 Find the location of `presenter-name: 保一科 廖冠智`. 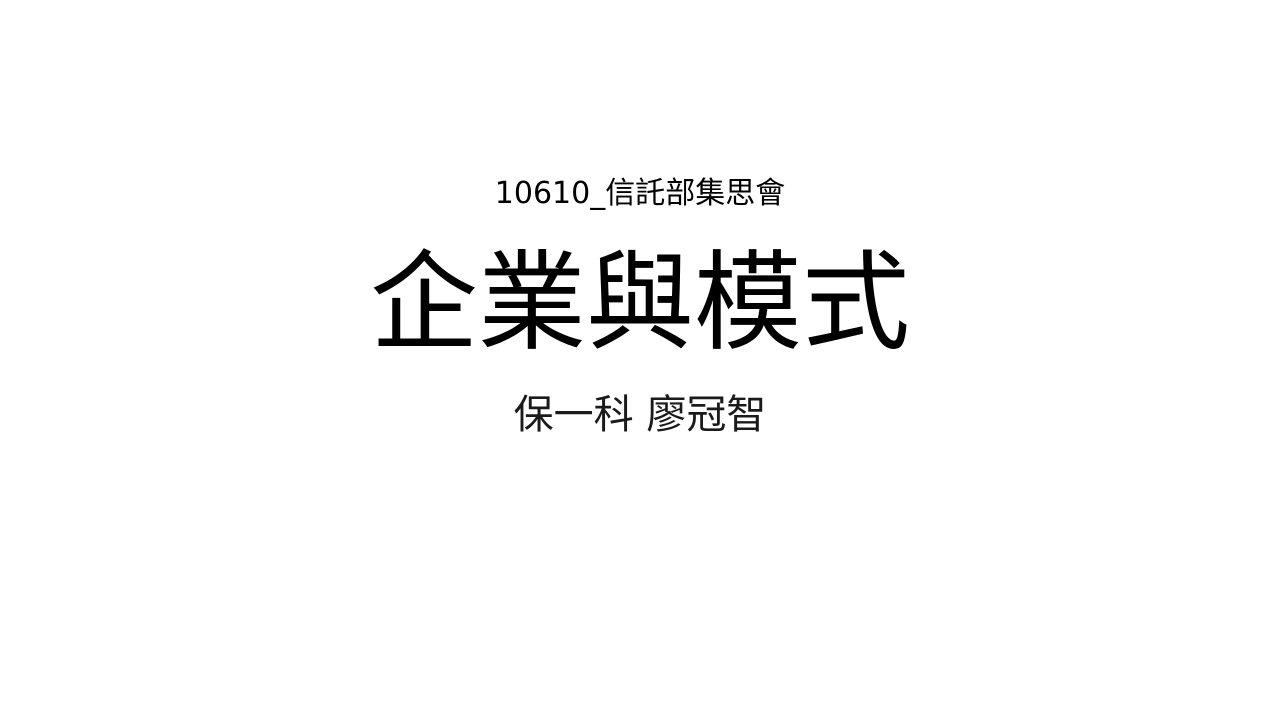

presenter-name: 保一科 廖冠智 is located at coordinates (640, 415).